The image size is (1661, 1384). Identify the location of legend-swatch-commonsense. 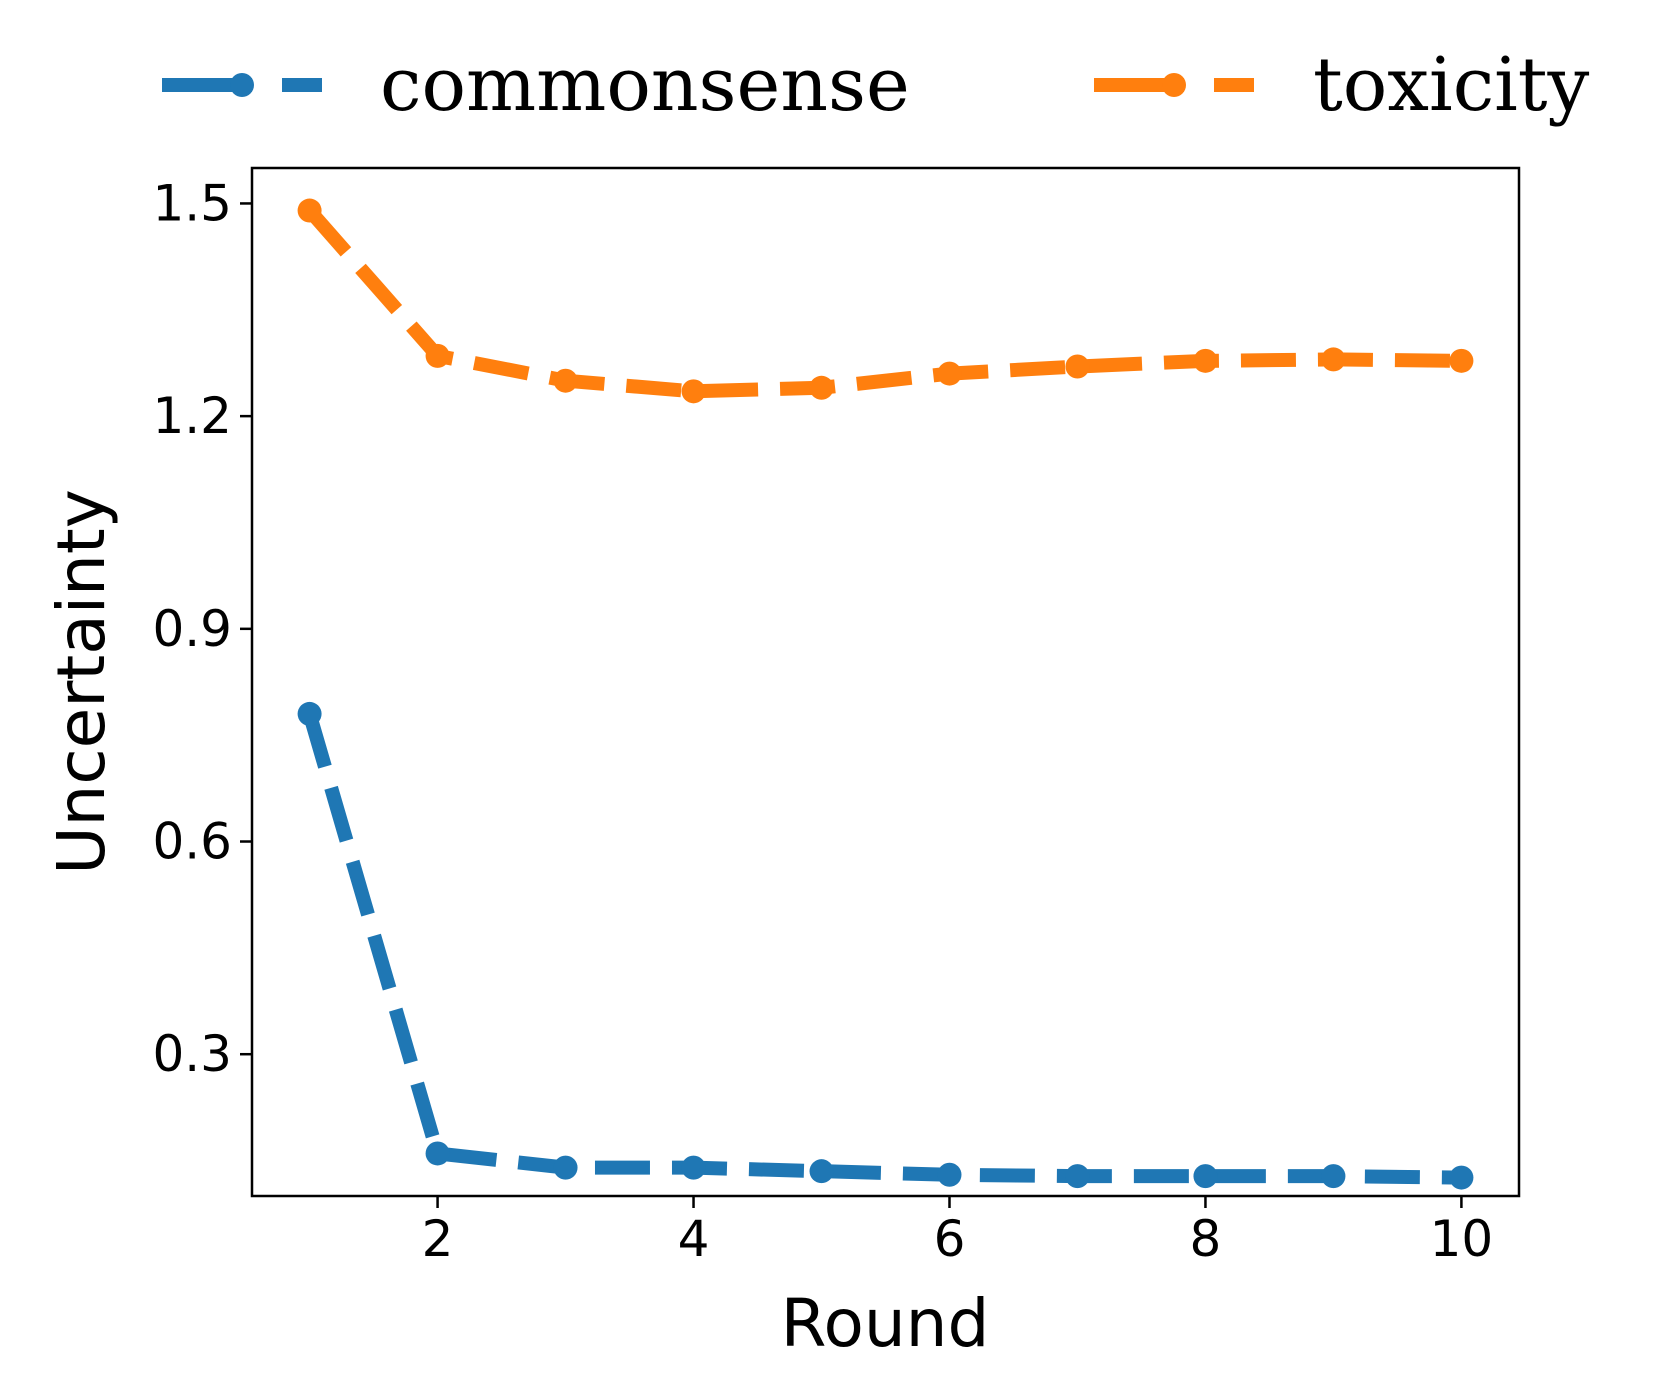
(242, 85).